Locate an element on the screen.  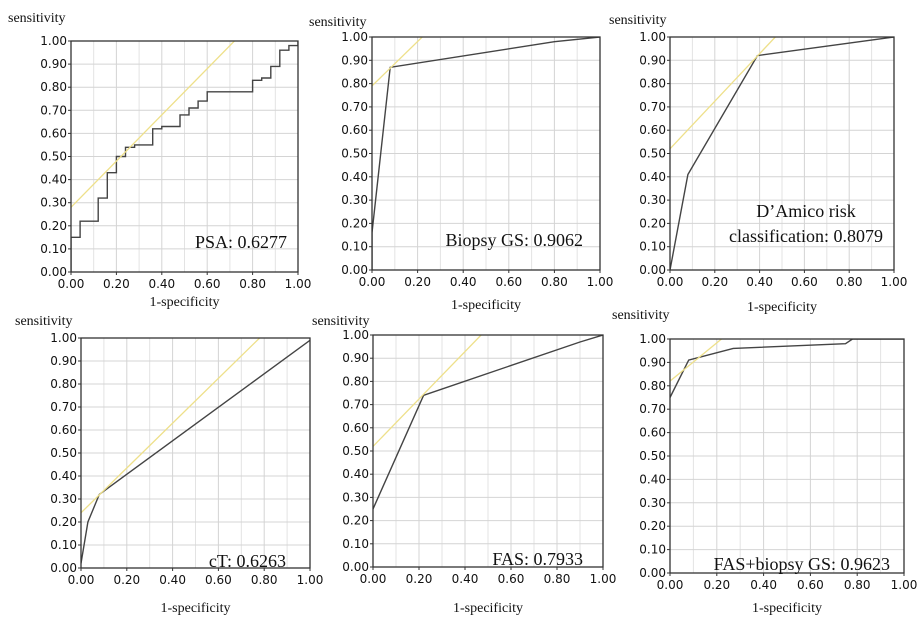
auc-annotation: Biopsy GS: 0.9062 is located at coordinates (514, 240).